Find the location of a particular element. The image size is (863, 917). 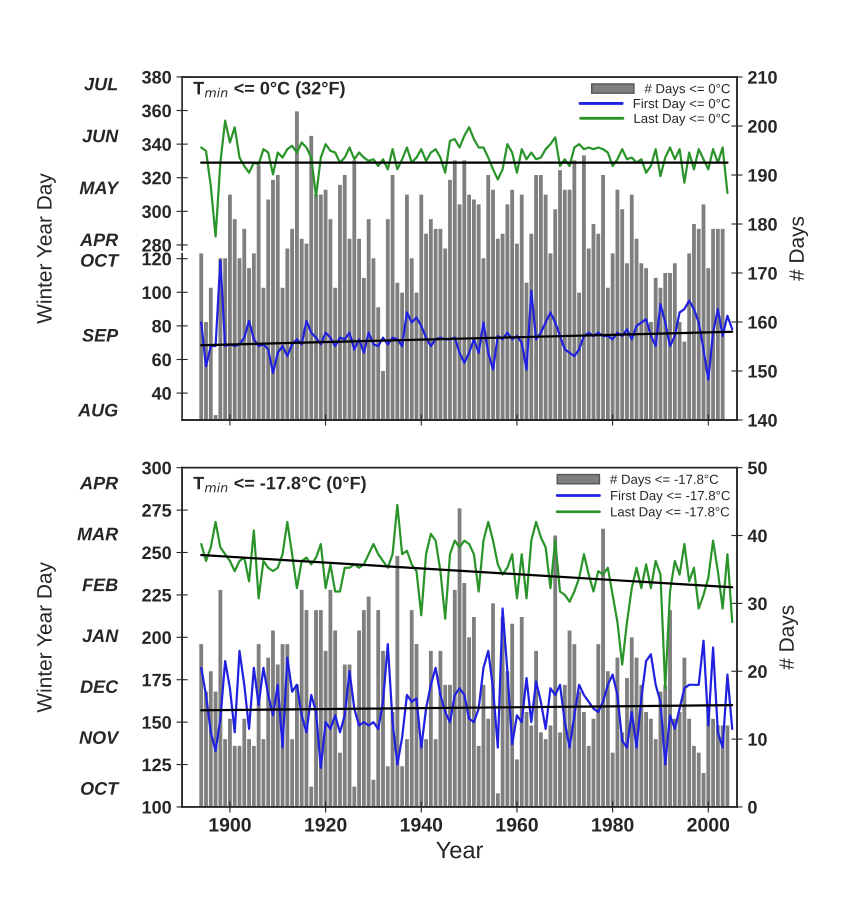

y2-tick-label: 190 is located at coordinates (762, 175).